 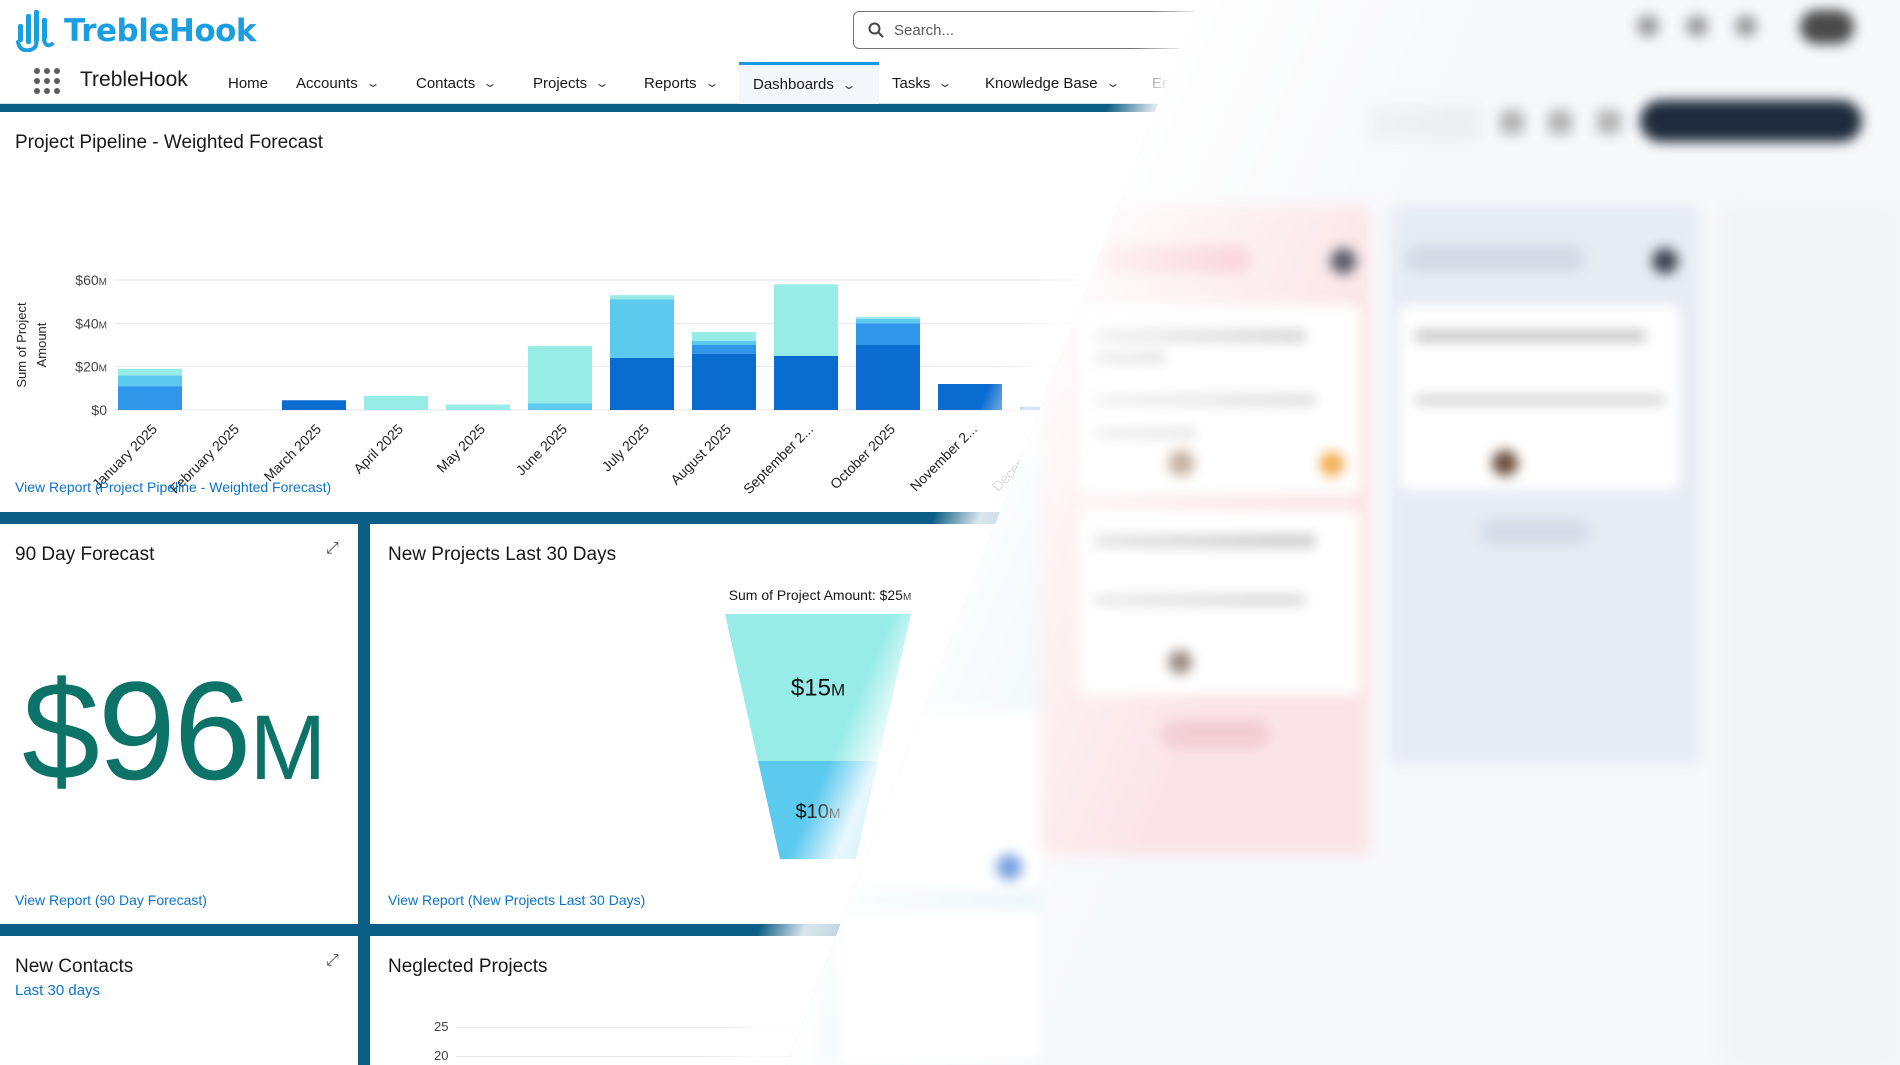 I want to click on kanban-search, so click(x=1425, y=123).